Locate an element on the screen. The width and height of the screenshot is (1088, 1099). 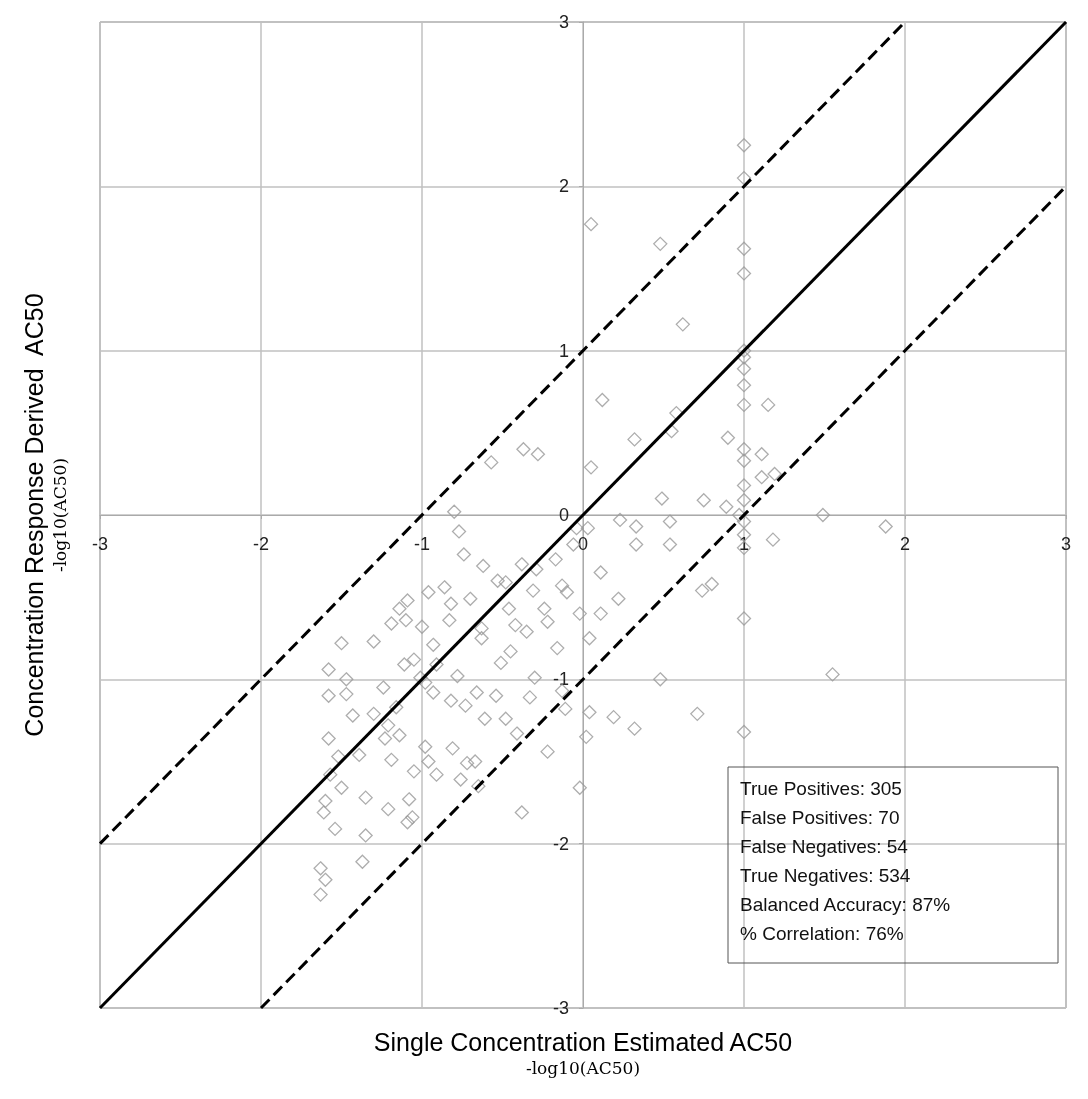
y-tick-label: -2 is located at coordinates (560, 843).